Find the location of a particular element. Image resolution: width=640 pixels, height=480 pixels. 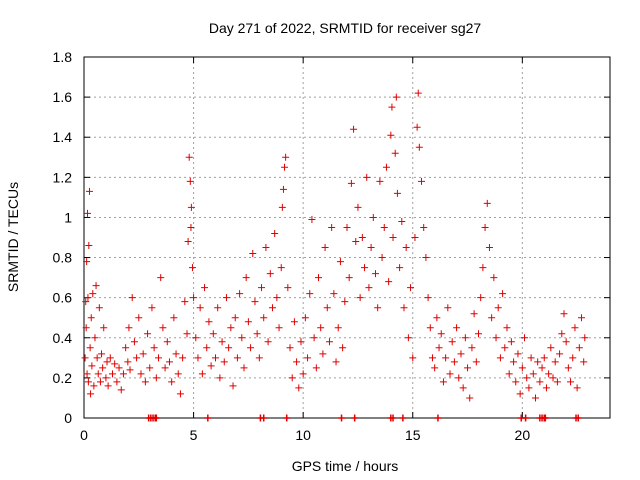

y-tick-label: 1 is located at coordinates (68, 217).